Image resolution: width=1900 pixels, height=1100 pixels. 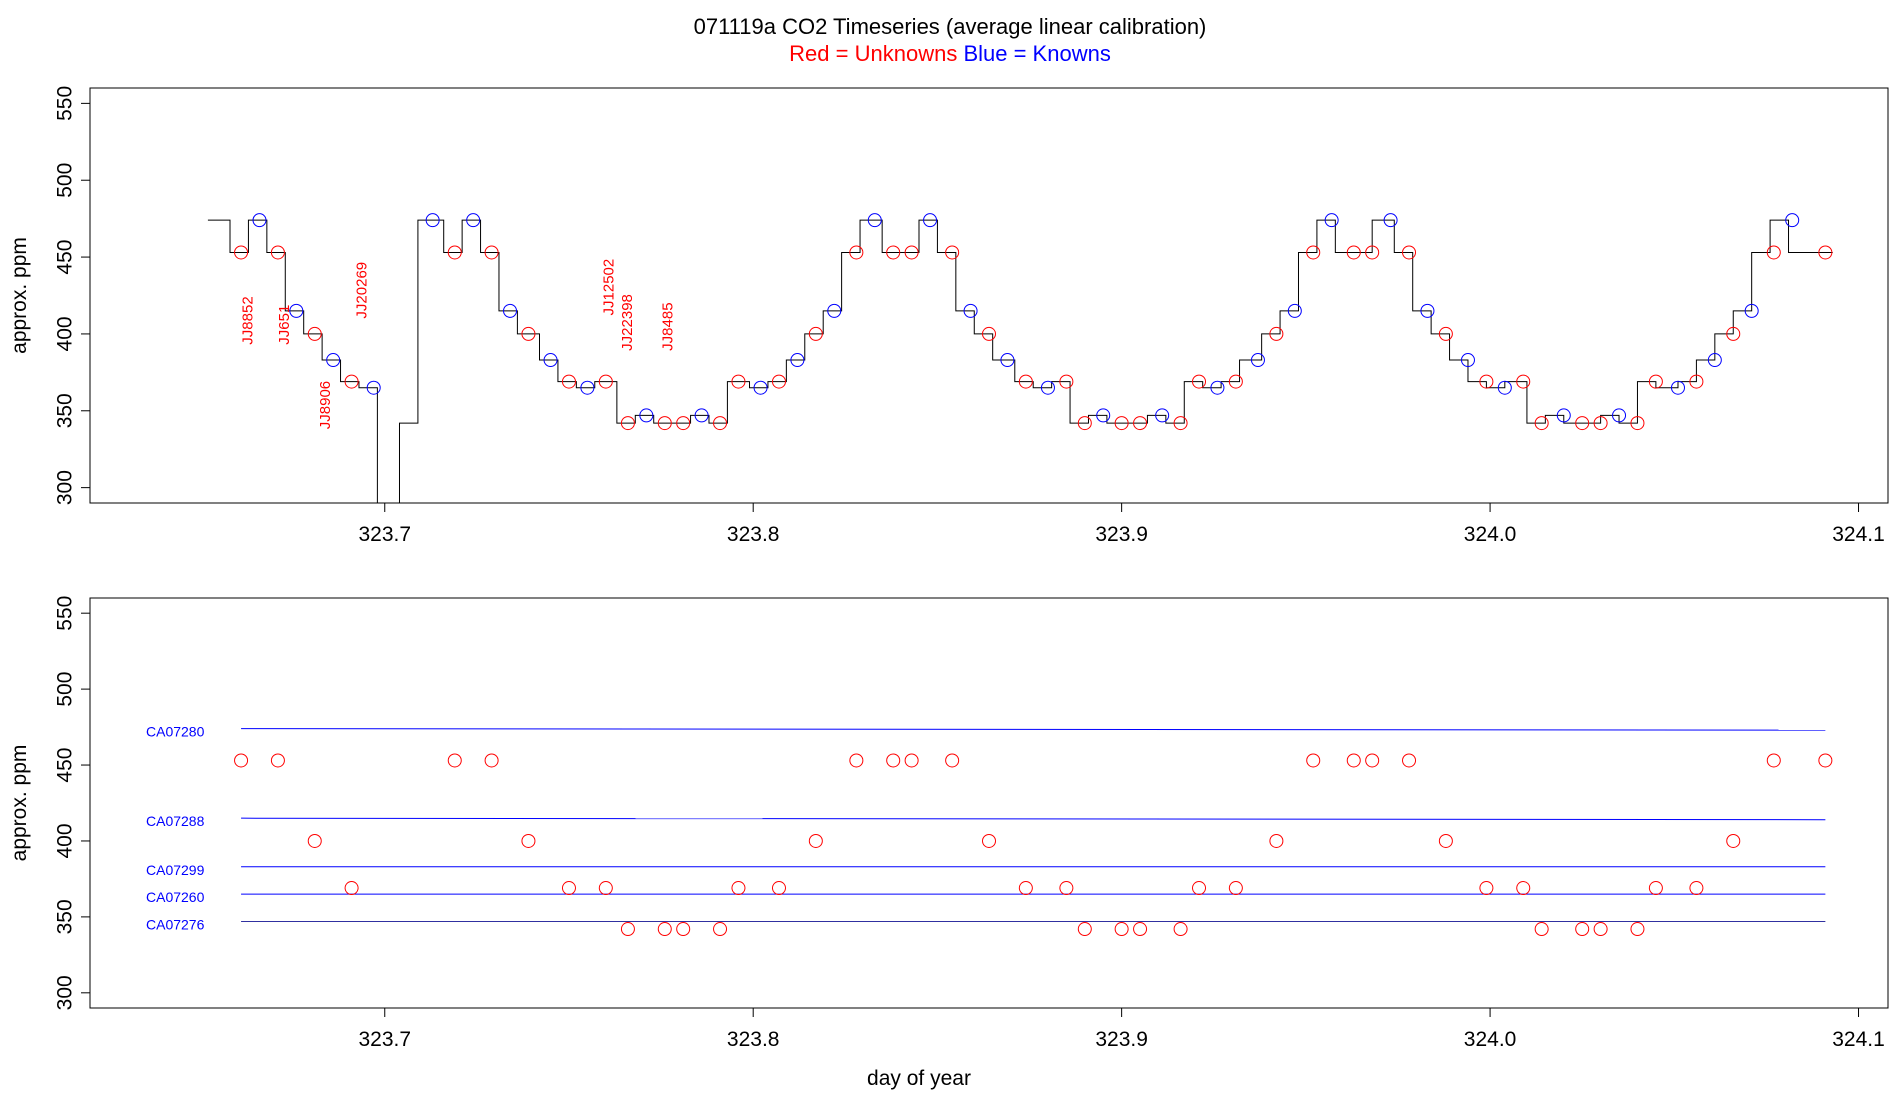 What do you see at coordinates (65, 257) in the screenshot?
I see `y-tick-label: 450` at bounding box center [65, 257].